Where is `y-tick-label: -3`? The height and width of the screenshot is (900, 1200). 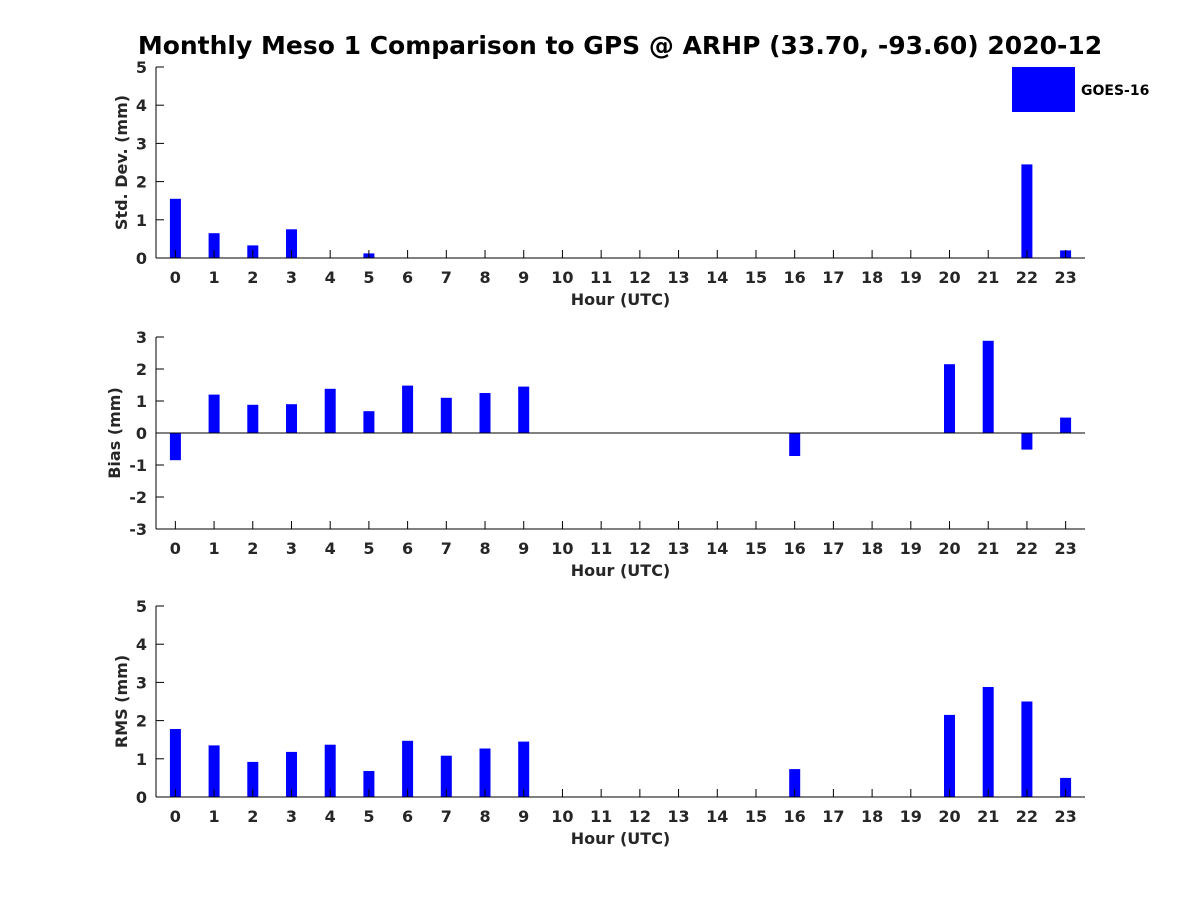
y-tick-label: -3 is located at coordinates (138, 529).